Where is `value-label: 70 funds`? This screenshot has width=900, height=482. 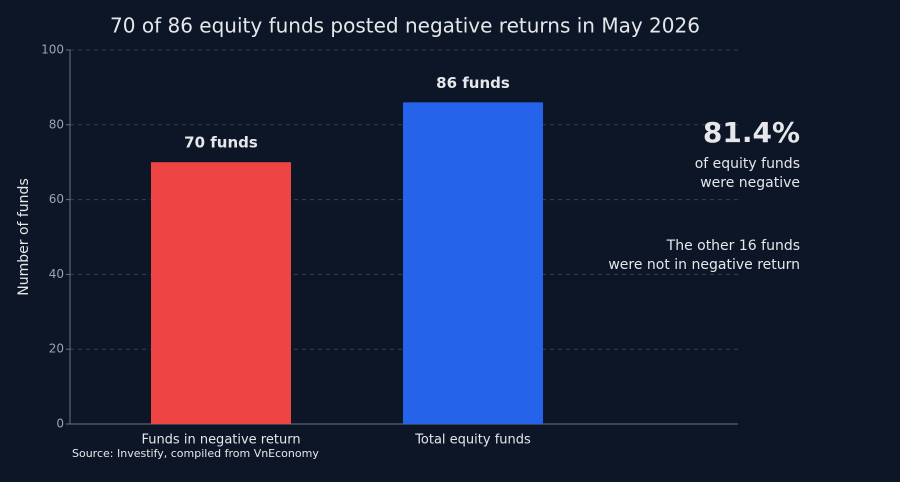
value-label: 70 funds is located at coordinates (221, 143).